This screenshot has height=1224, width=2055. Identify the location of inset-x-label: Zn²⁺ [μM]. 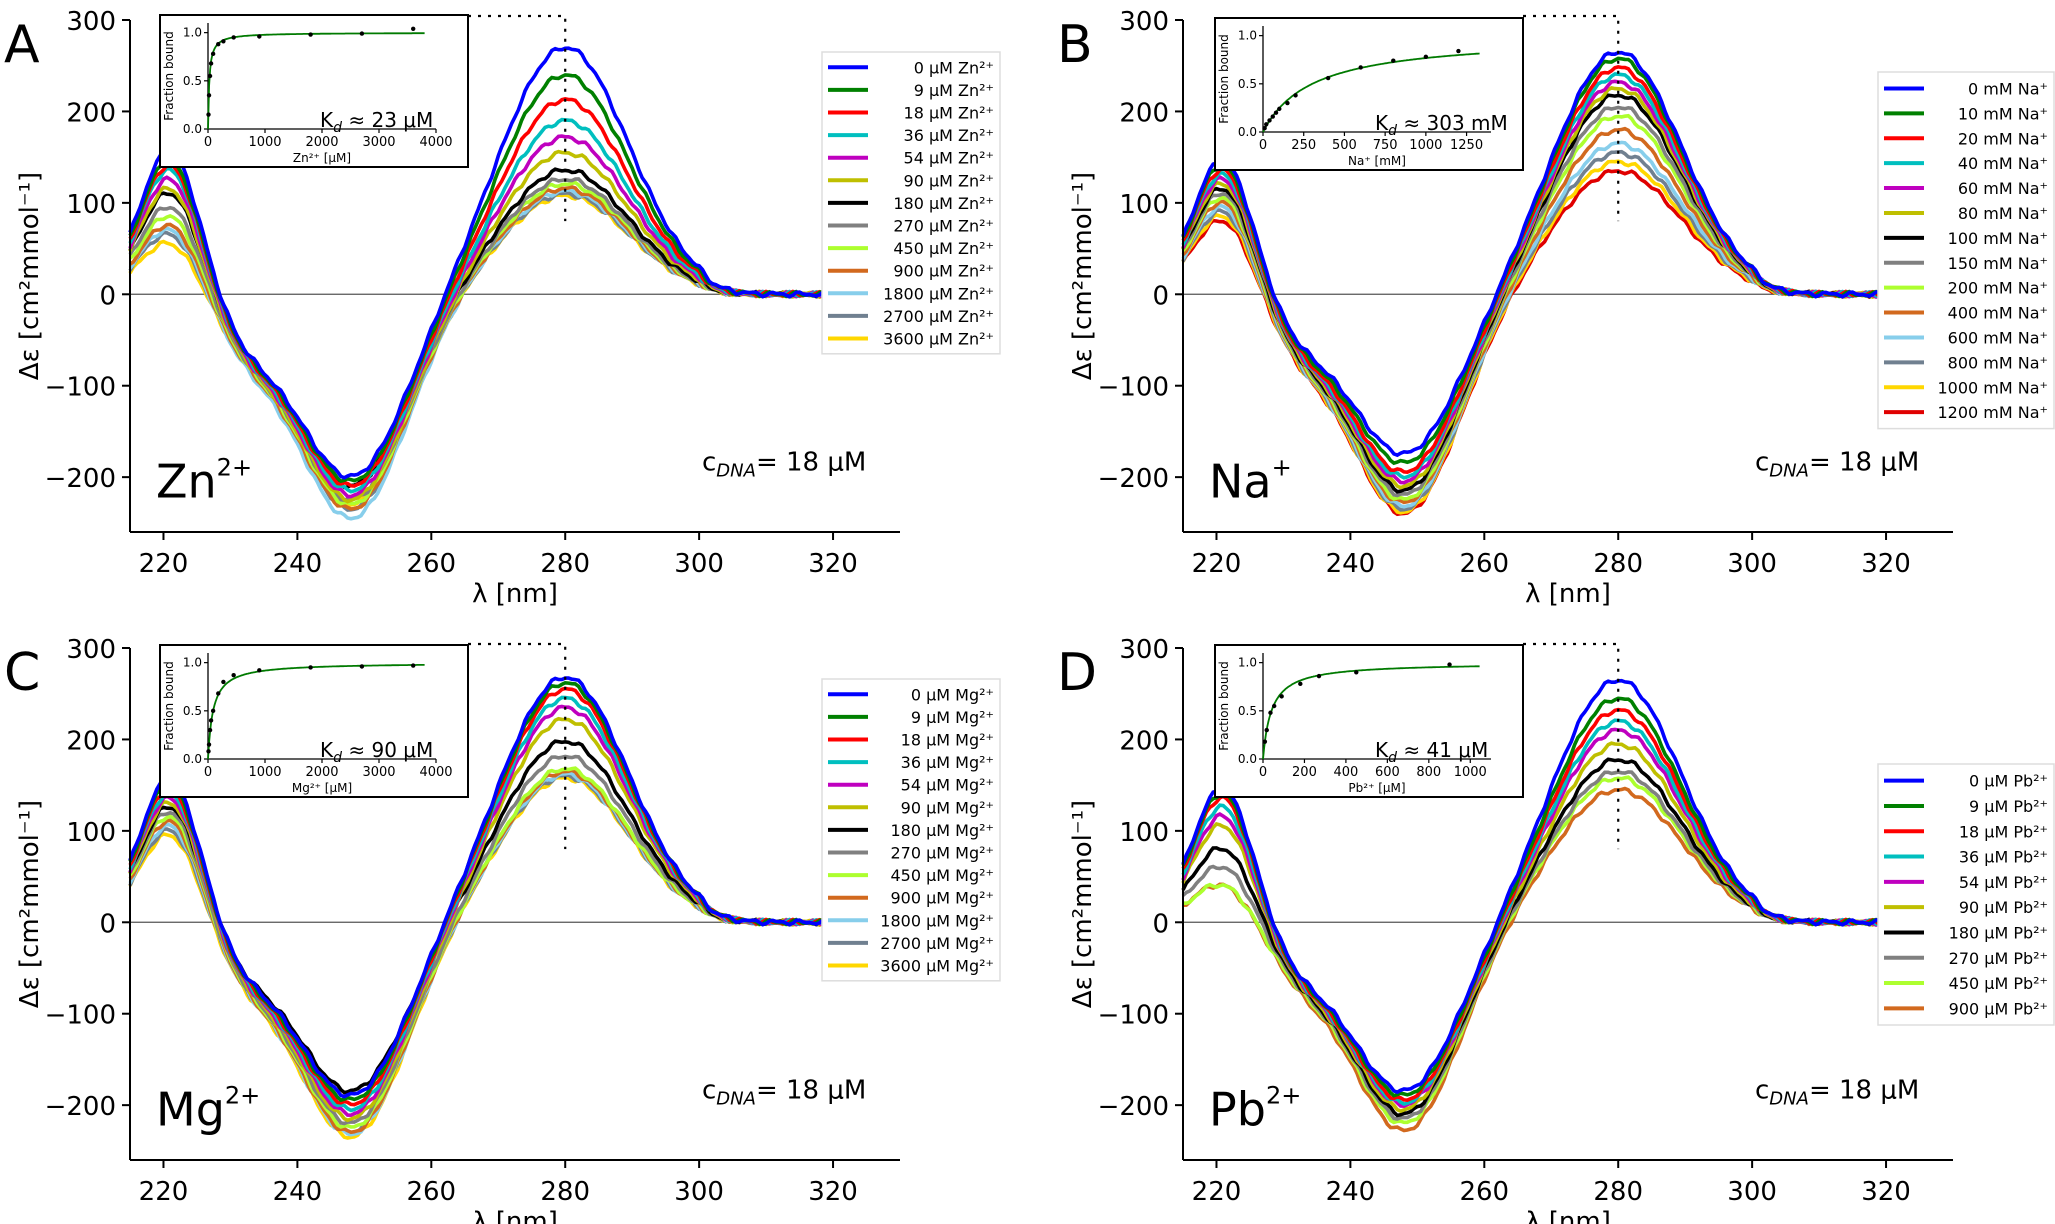
(322, 158).